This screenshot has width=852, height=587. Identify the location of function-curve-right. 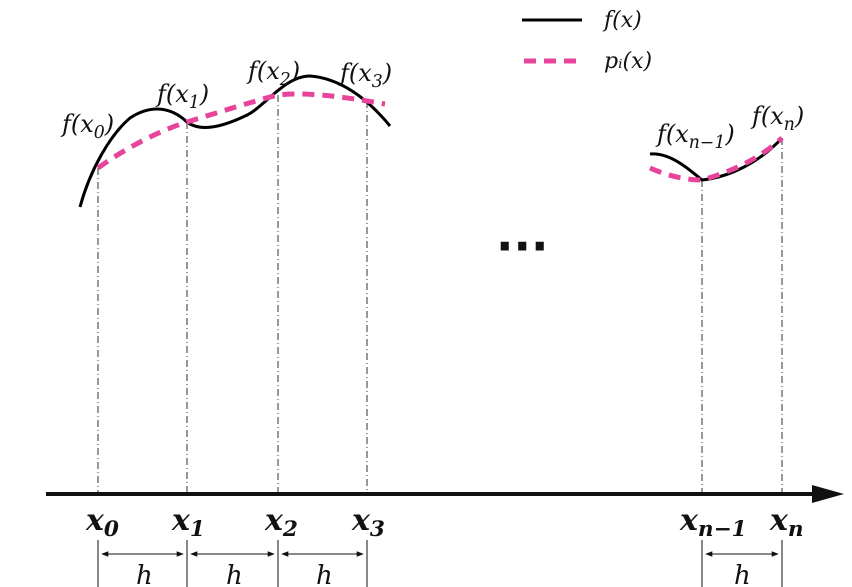
(716, 159).